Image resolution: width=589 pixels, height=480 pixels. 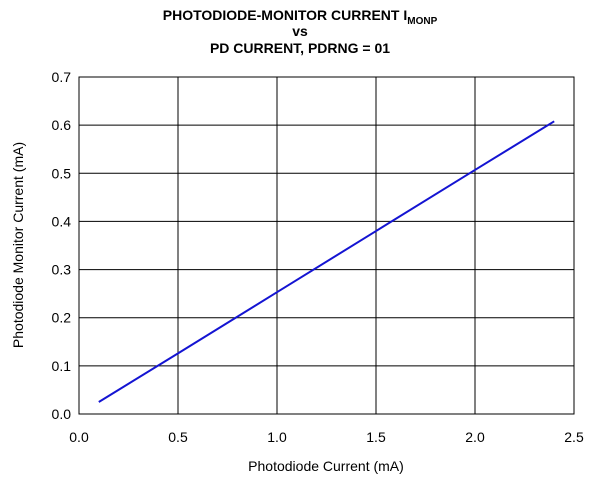 What do you see at coordinates (62, 77) in the screenshot?
I see `y-tick-label: 0.7` at bounding box center [62, 77].